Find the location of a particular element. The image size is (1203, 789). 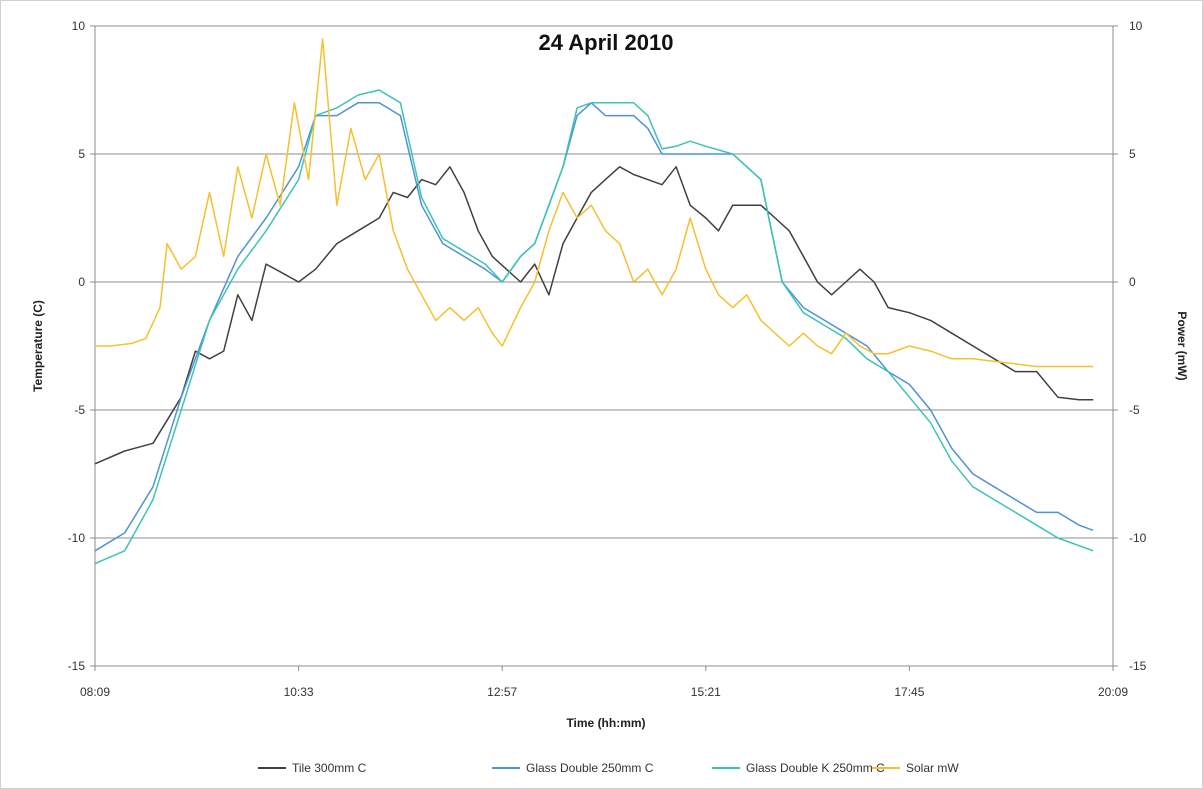

x-tick-label: 15:21 is located at coordinates (706, 692).